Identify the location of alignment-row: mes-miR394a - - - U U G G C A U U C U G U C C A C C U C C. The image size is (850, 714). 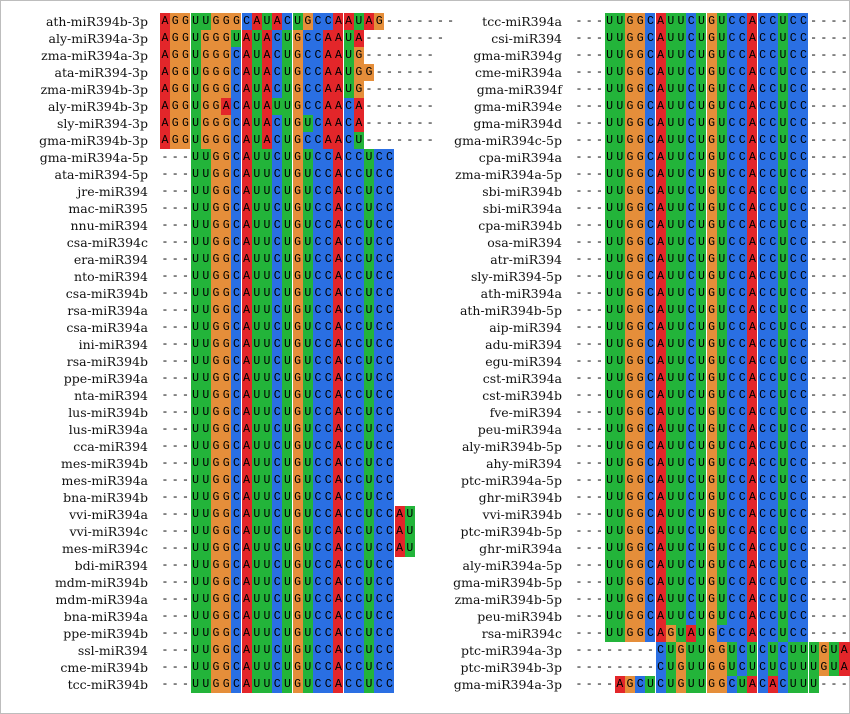
(425, 480).